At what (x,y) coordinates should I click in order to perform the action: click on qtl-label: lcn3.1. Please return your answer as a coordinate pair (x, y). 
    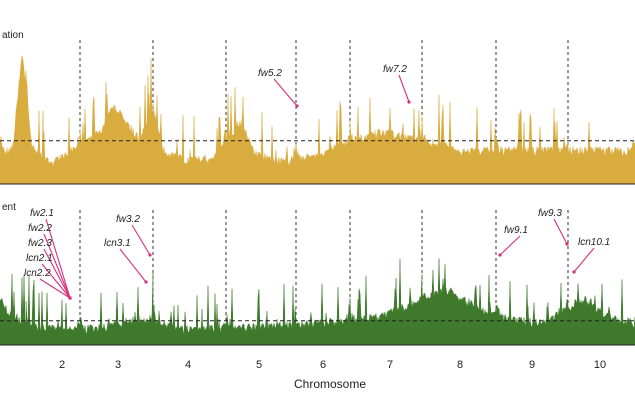
    Looking at the image, I should click on (117, 243).